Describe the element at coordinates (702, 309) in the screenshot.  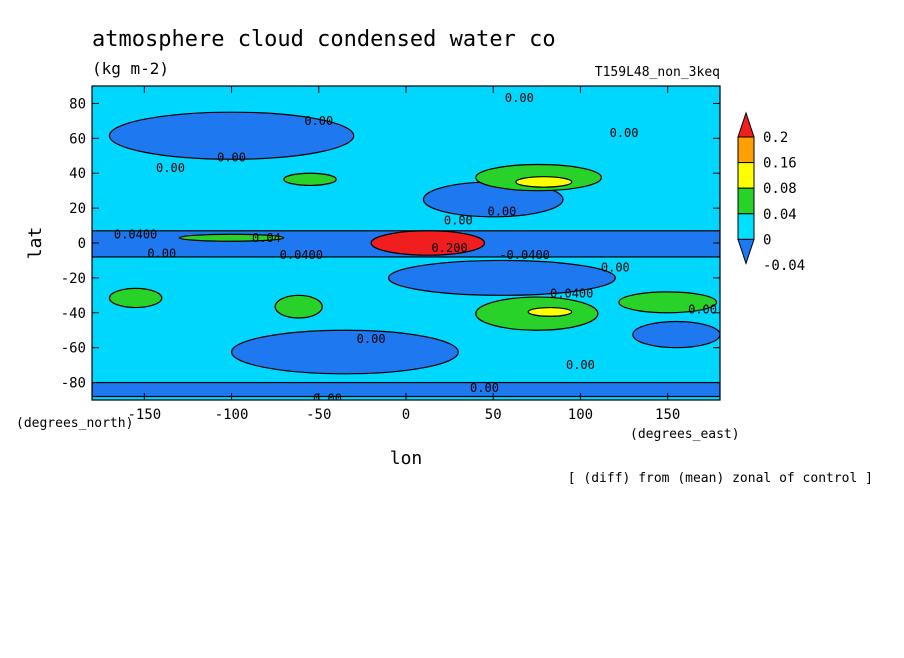
I see `contour-label-15: 0.00` at that location.